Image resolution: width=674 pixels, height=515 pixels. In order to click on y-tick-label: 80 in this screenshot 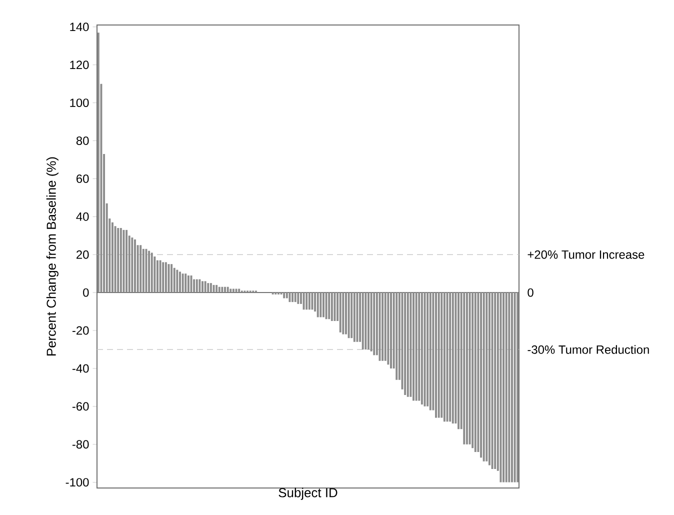, I will do `click(82, 140)`.